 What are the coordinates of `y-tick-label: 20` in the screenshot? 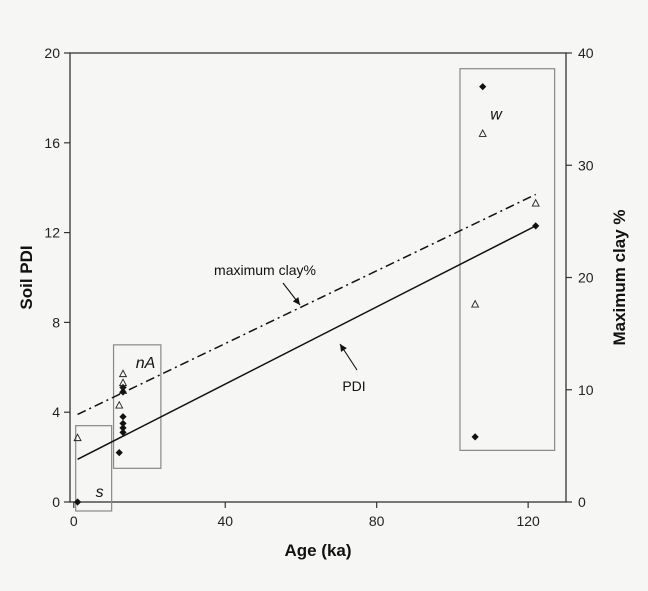 It's located at (52, 53).